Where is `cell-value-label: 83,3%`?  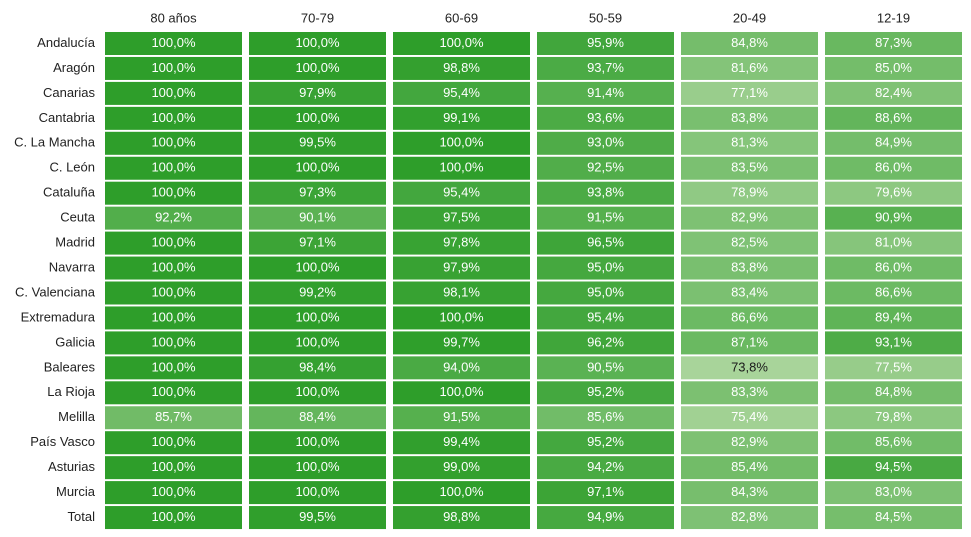 cell-value-label: 83,3% is located at coordinates (749, 391).